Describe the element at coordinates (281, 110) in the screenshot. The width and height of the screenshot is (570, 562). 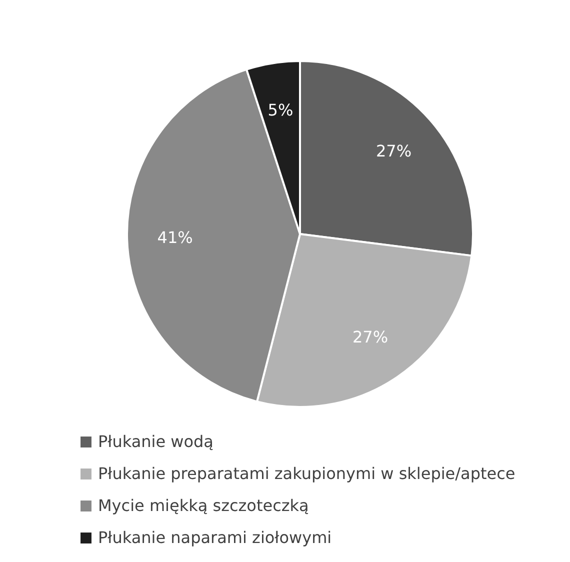
I see `data-label: 5%` at that location.